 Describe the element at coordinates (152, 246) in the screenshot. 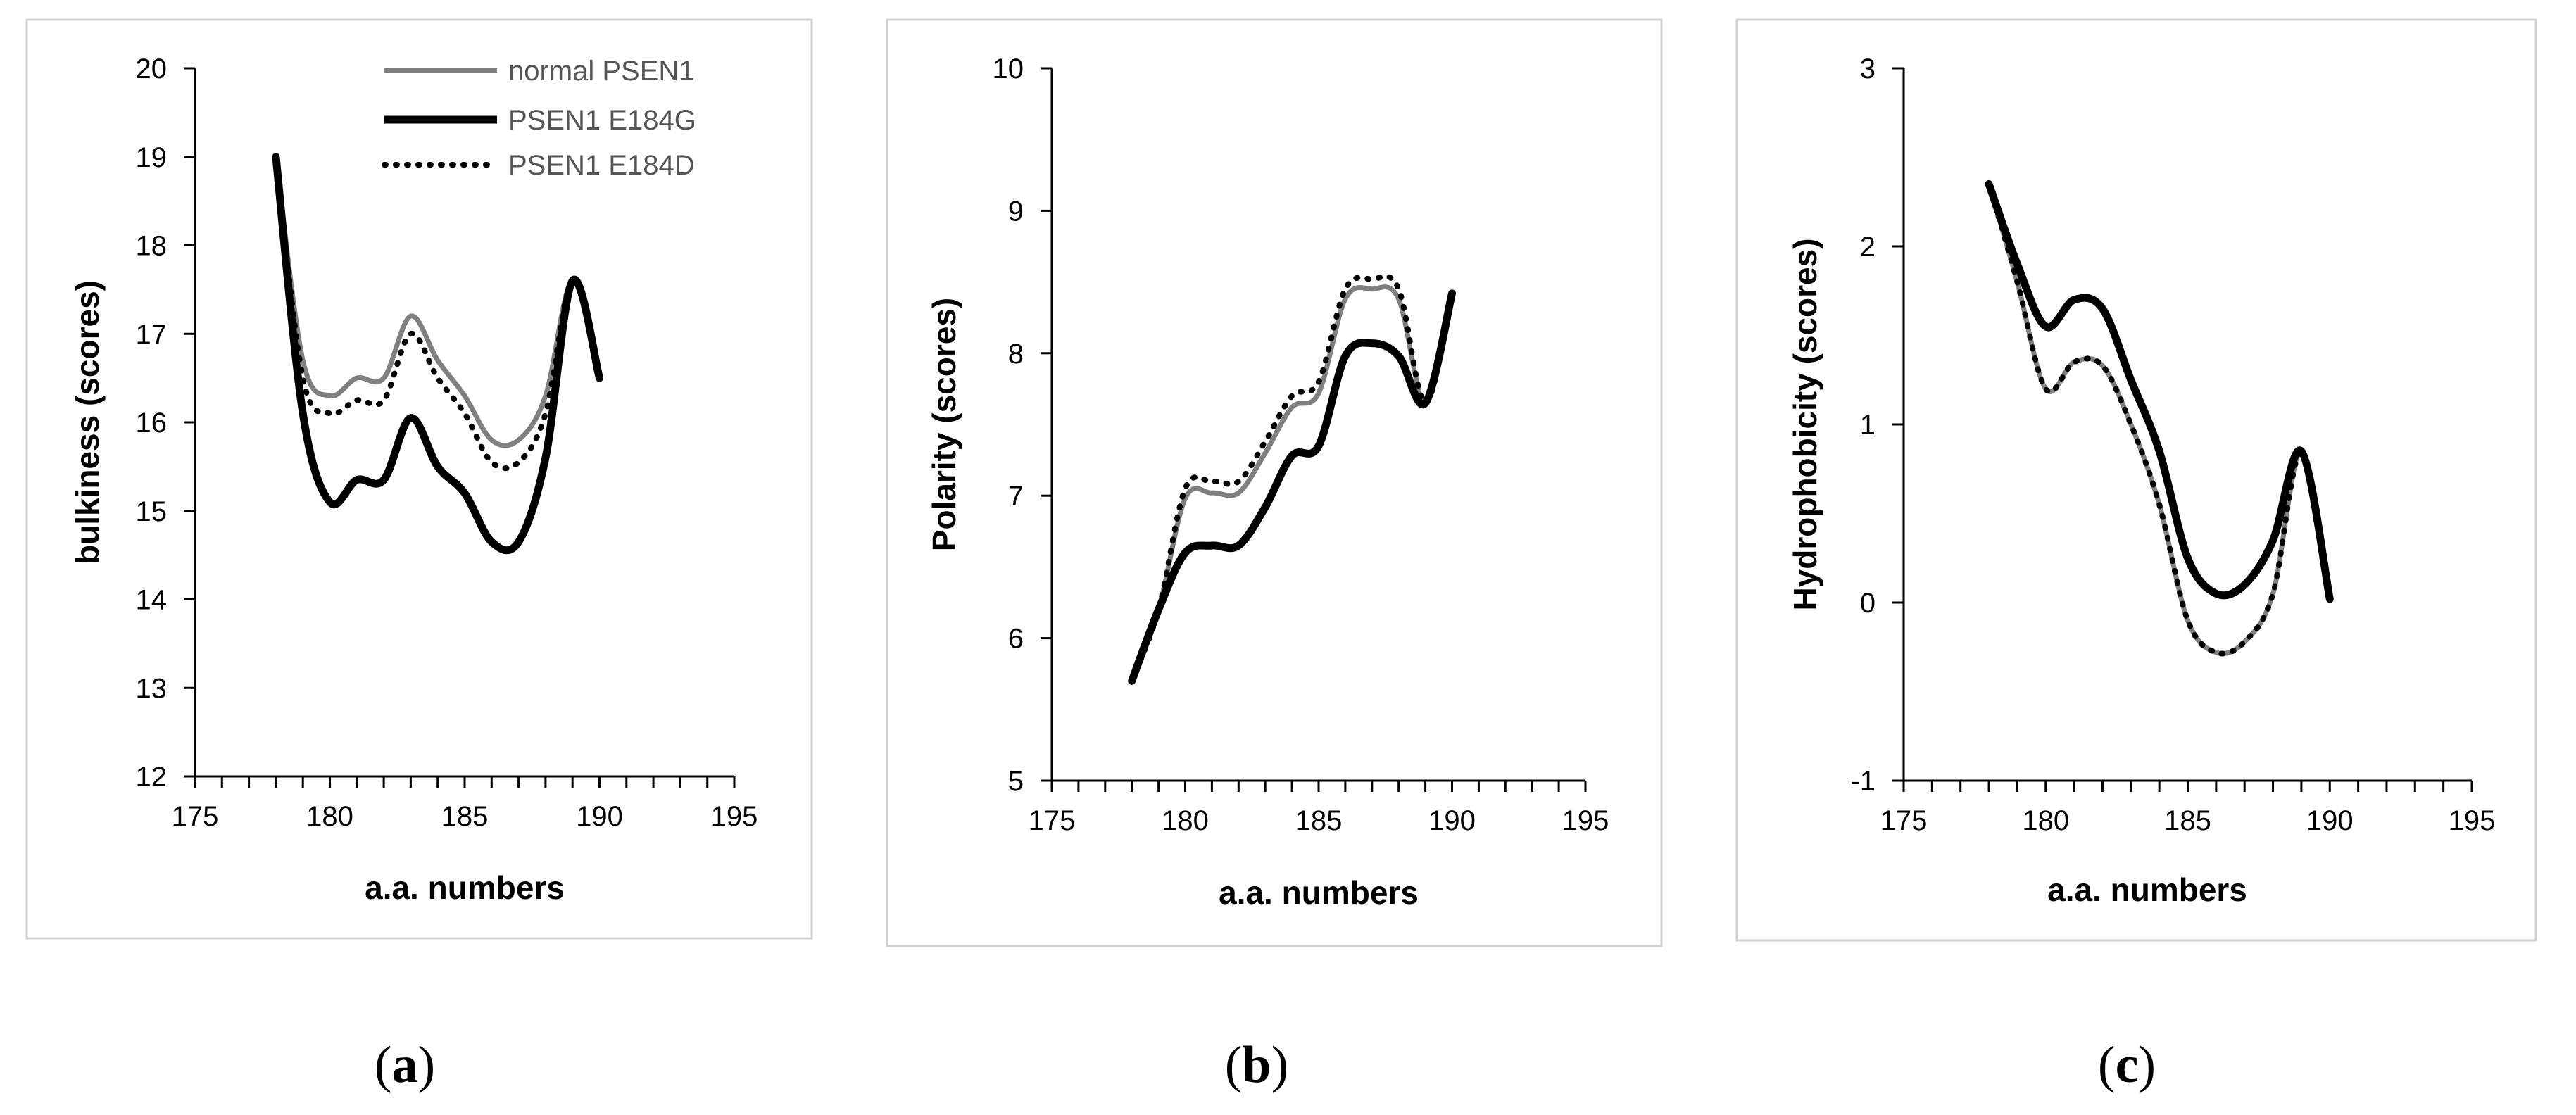

I see `panel-a-y-tick-label: 18` at that location.